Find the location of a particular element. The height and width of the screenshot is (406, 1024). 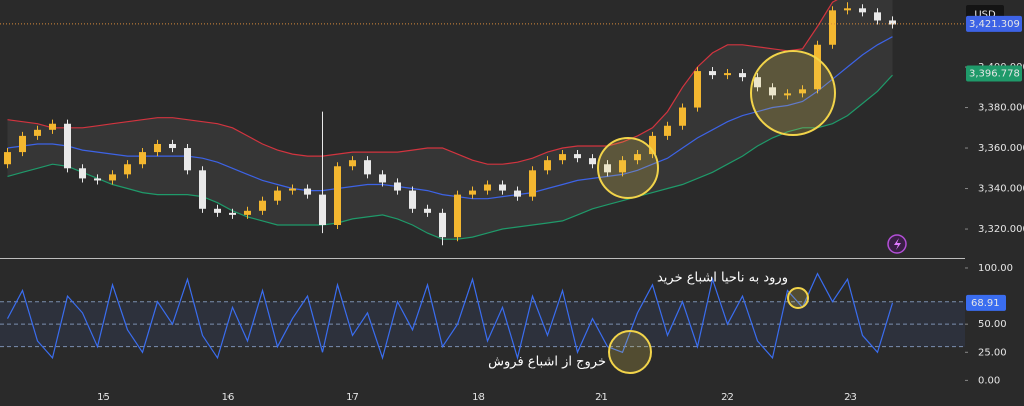

annotation: ورود به ناحیا اشباع خرید is located at coordinates (722, 278).